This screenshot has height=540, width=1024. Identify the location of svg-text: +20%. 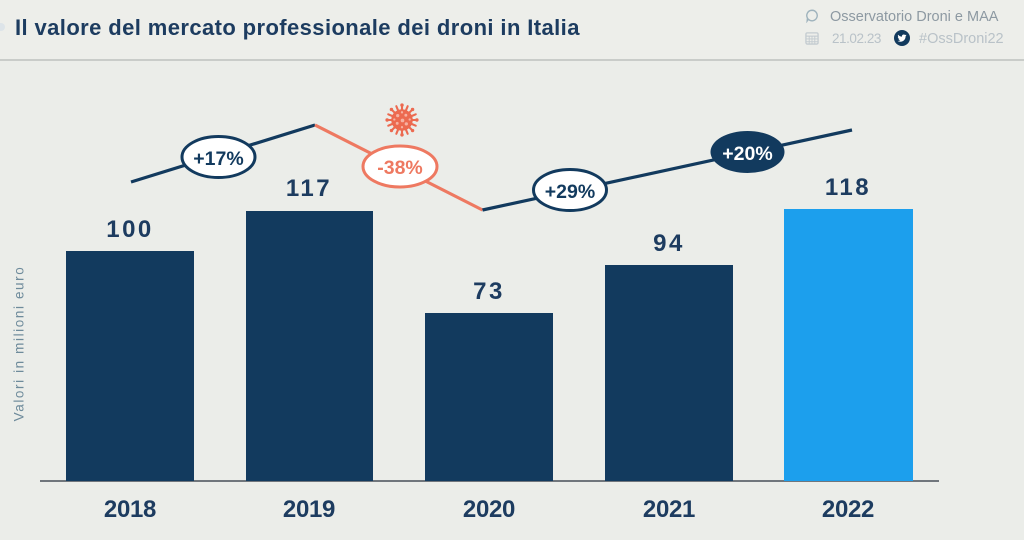
(747, 154).